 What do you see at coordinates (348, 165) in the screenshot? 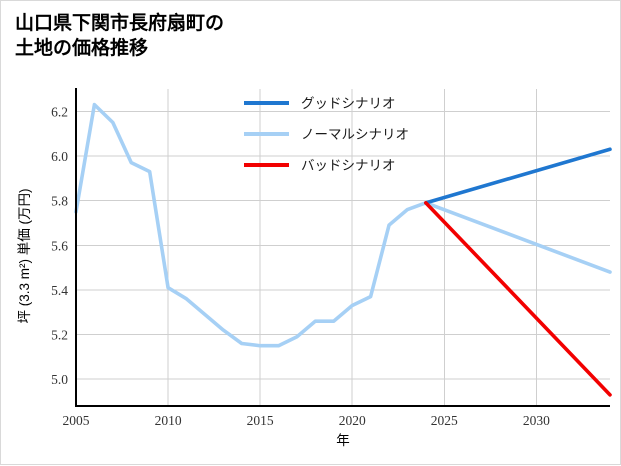
I see `legend-label-バッドシナリオ: バッドシナリオ` at bounding box center [348, 165].